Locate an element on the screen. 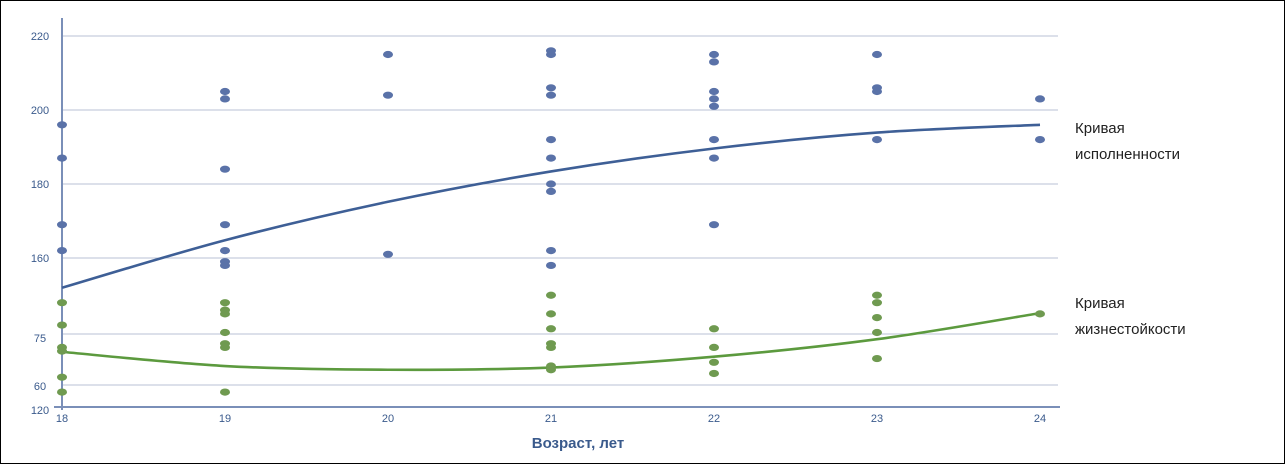  x-axis-label: Возраст, лет is located at coordinates (578, 443).